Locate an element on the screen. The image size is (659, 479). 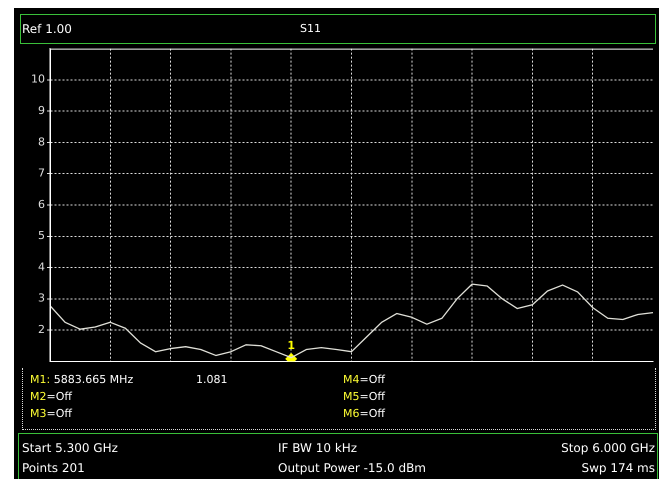
y-tick-label: 10 is located at coordinates (38, 79).